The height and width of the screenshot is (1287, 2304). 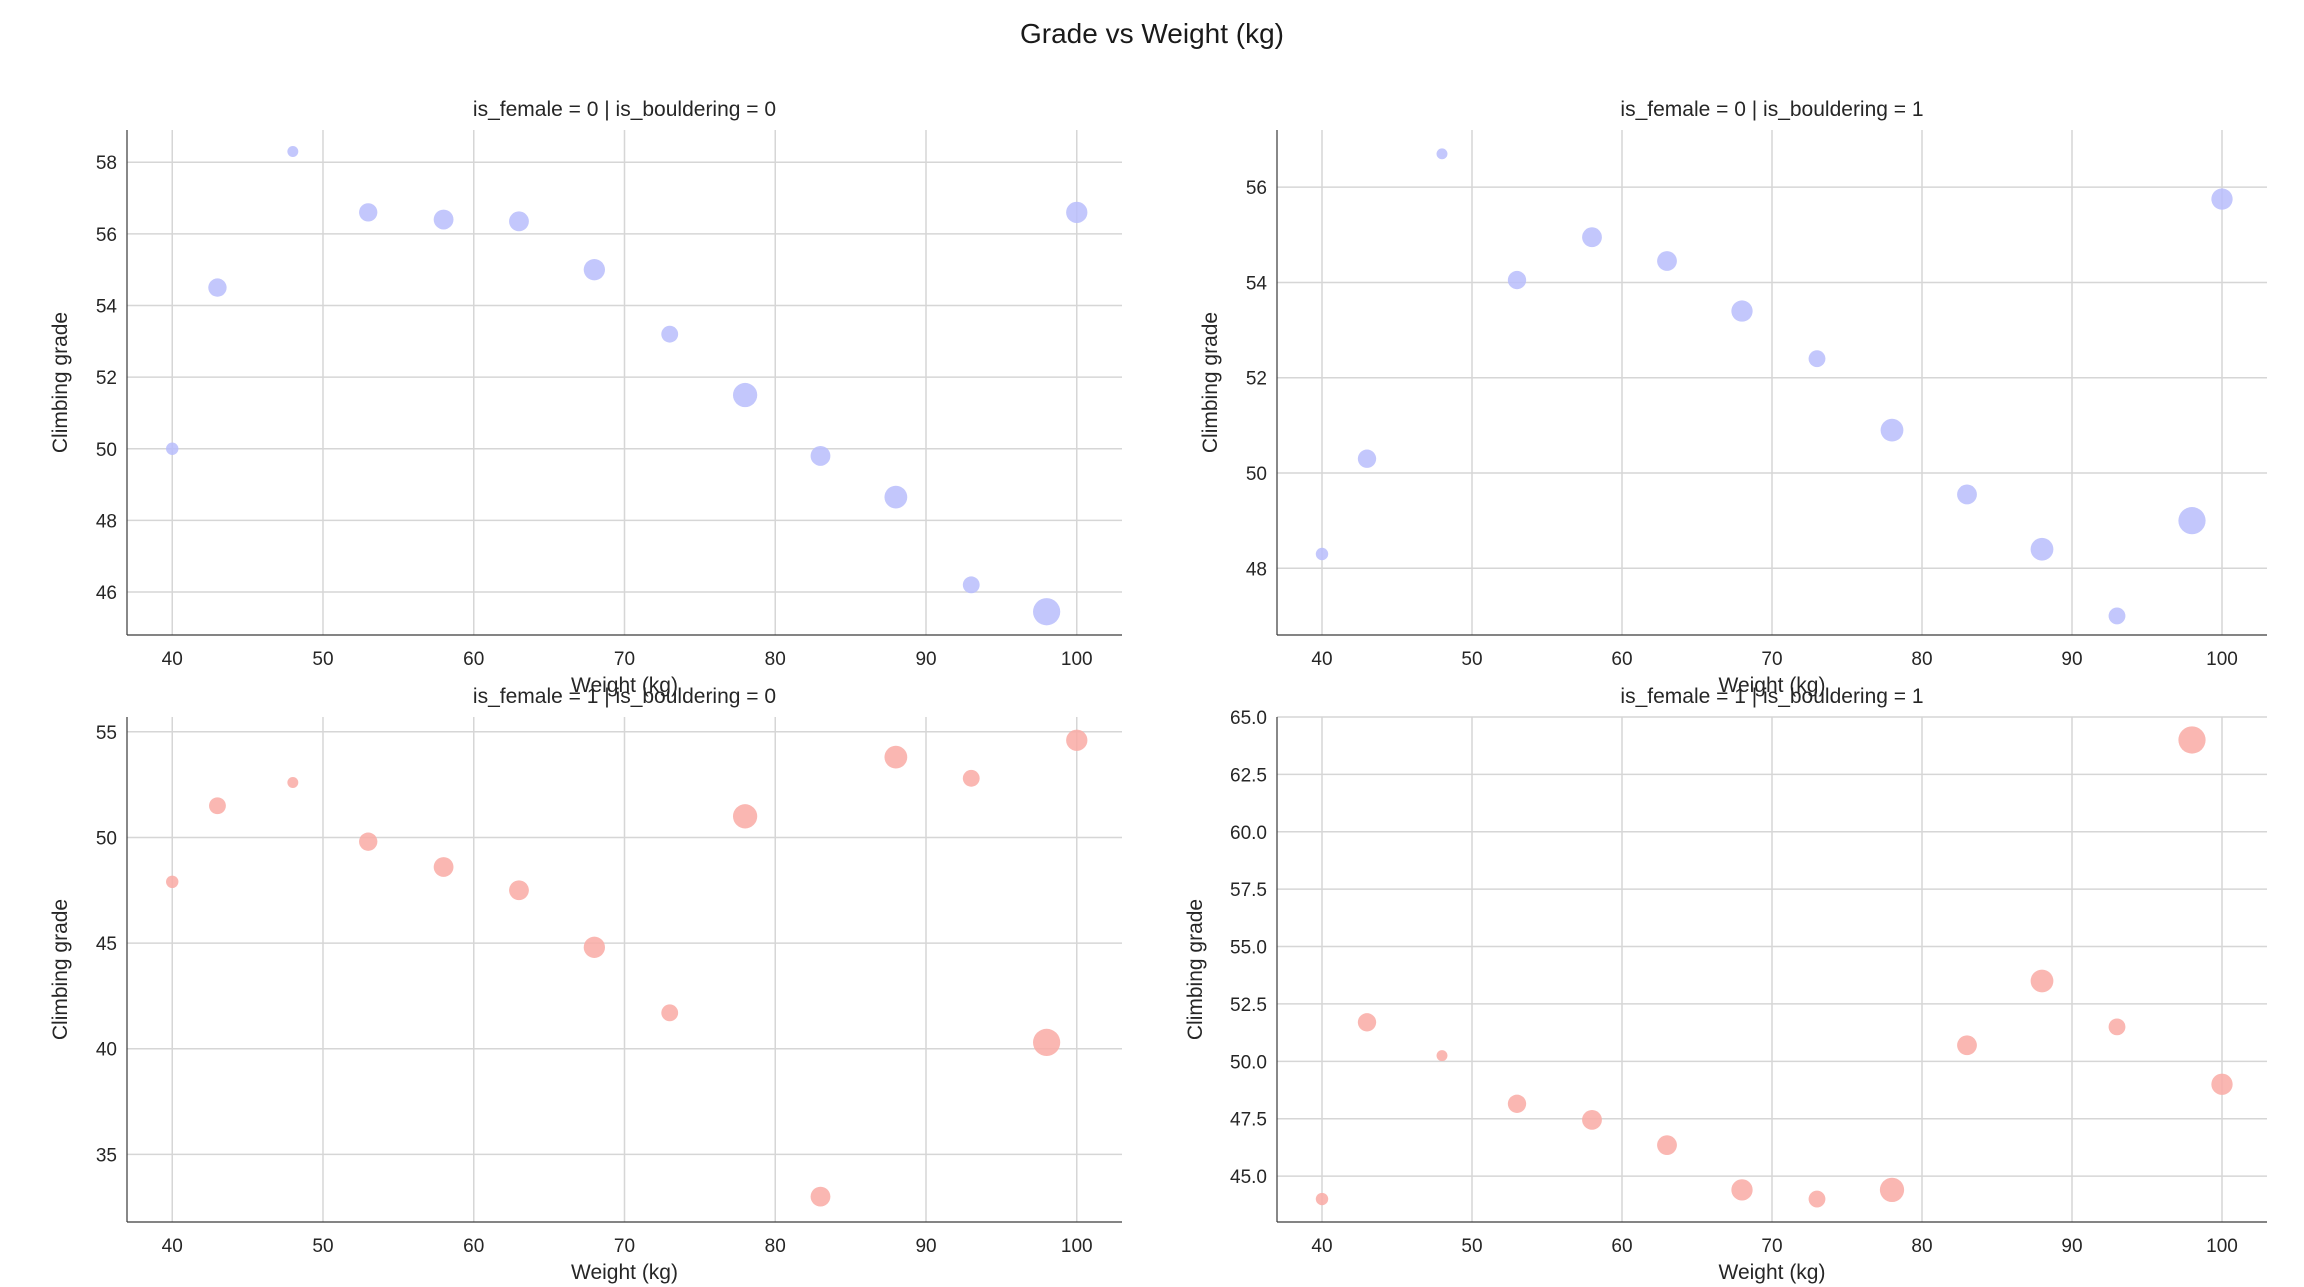 What do you see at coordinates (106, 378) in the screenshot?
I see `y-tick-label: 52` at bounding box center [106, 378].